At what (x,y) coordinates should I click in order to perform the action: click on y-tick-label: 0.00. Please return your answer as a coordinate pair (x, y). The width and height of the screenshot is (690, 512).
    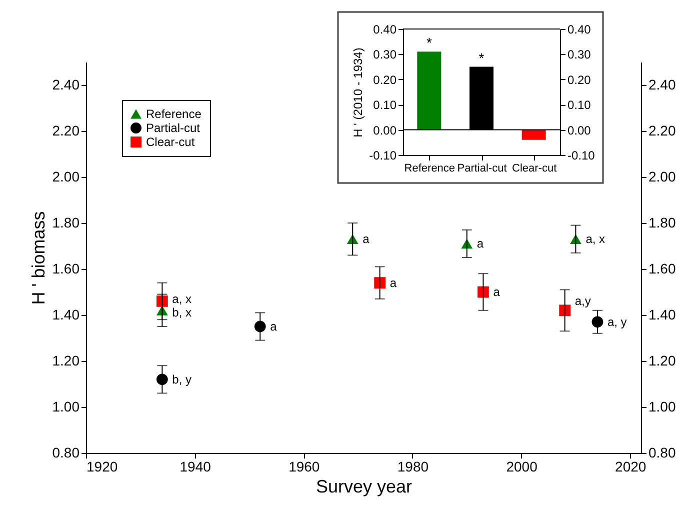
    Looking at the image, I should click on (385, 130).